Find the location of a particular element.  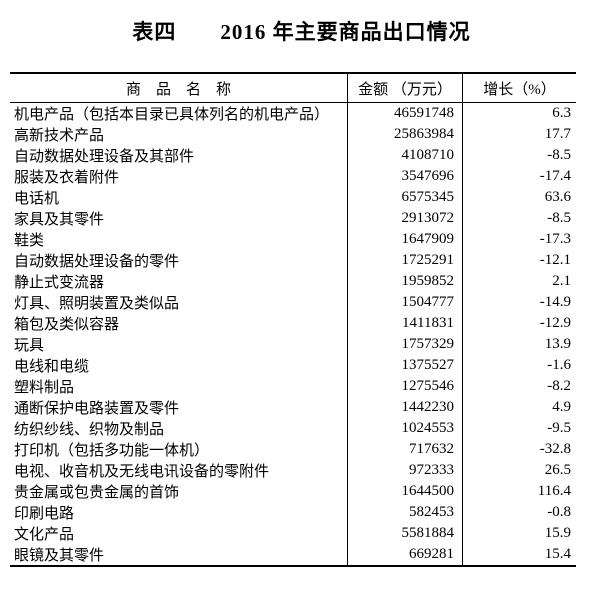

commodity-name-cell: 通断保护电路装置及零件 is located at coordinates (97, 409).